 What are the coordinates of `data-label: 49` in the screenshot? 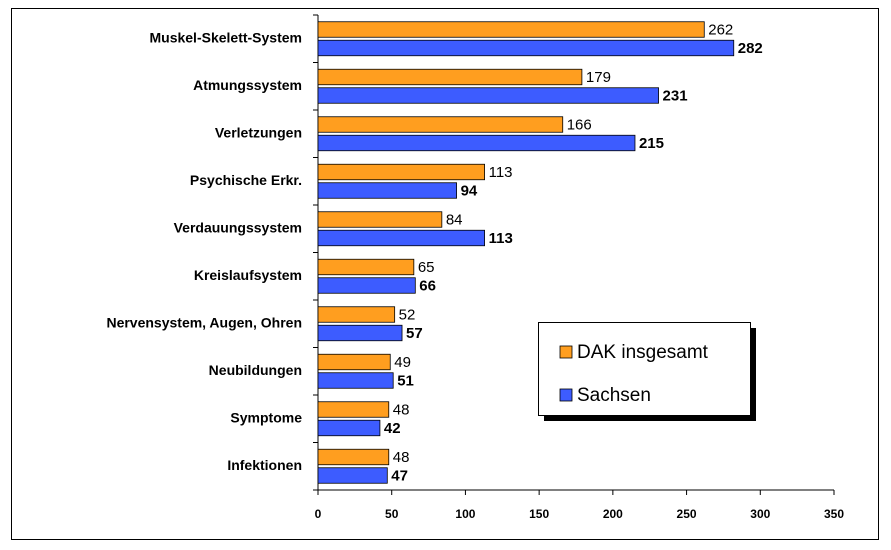 It's located at (402, 362).